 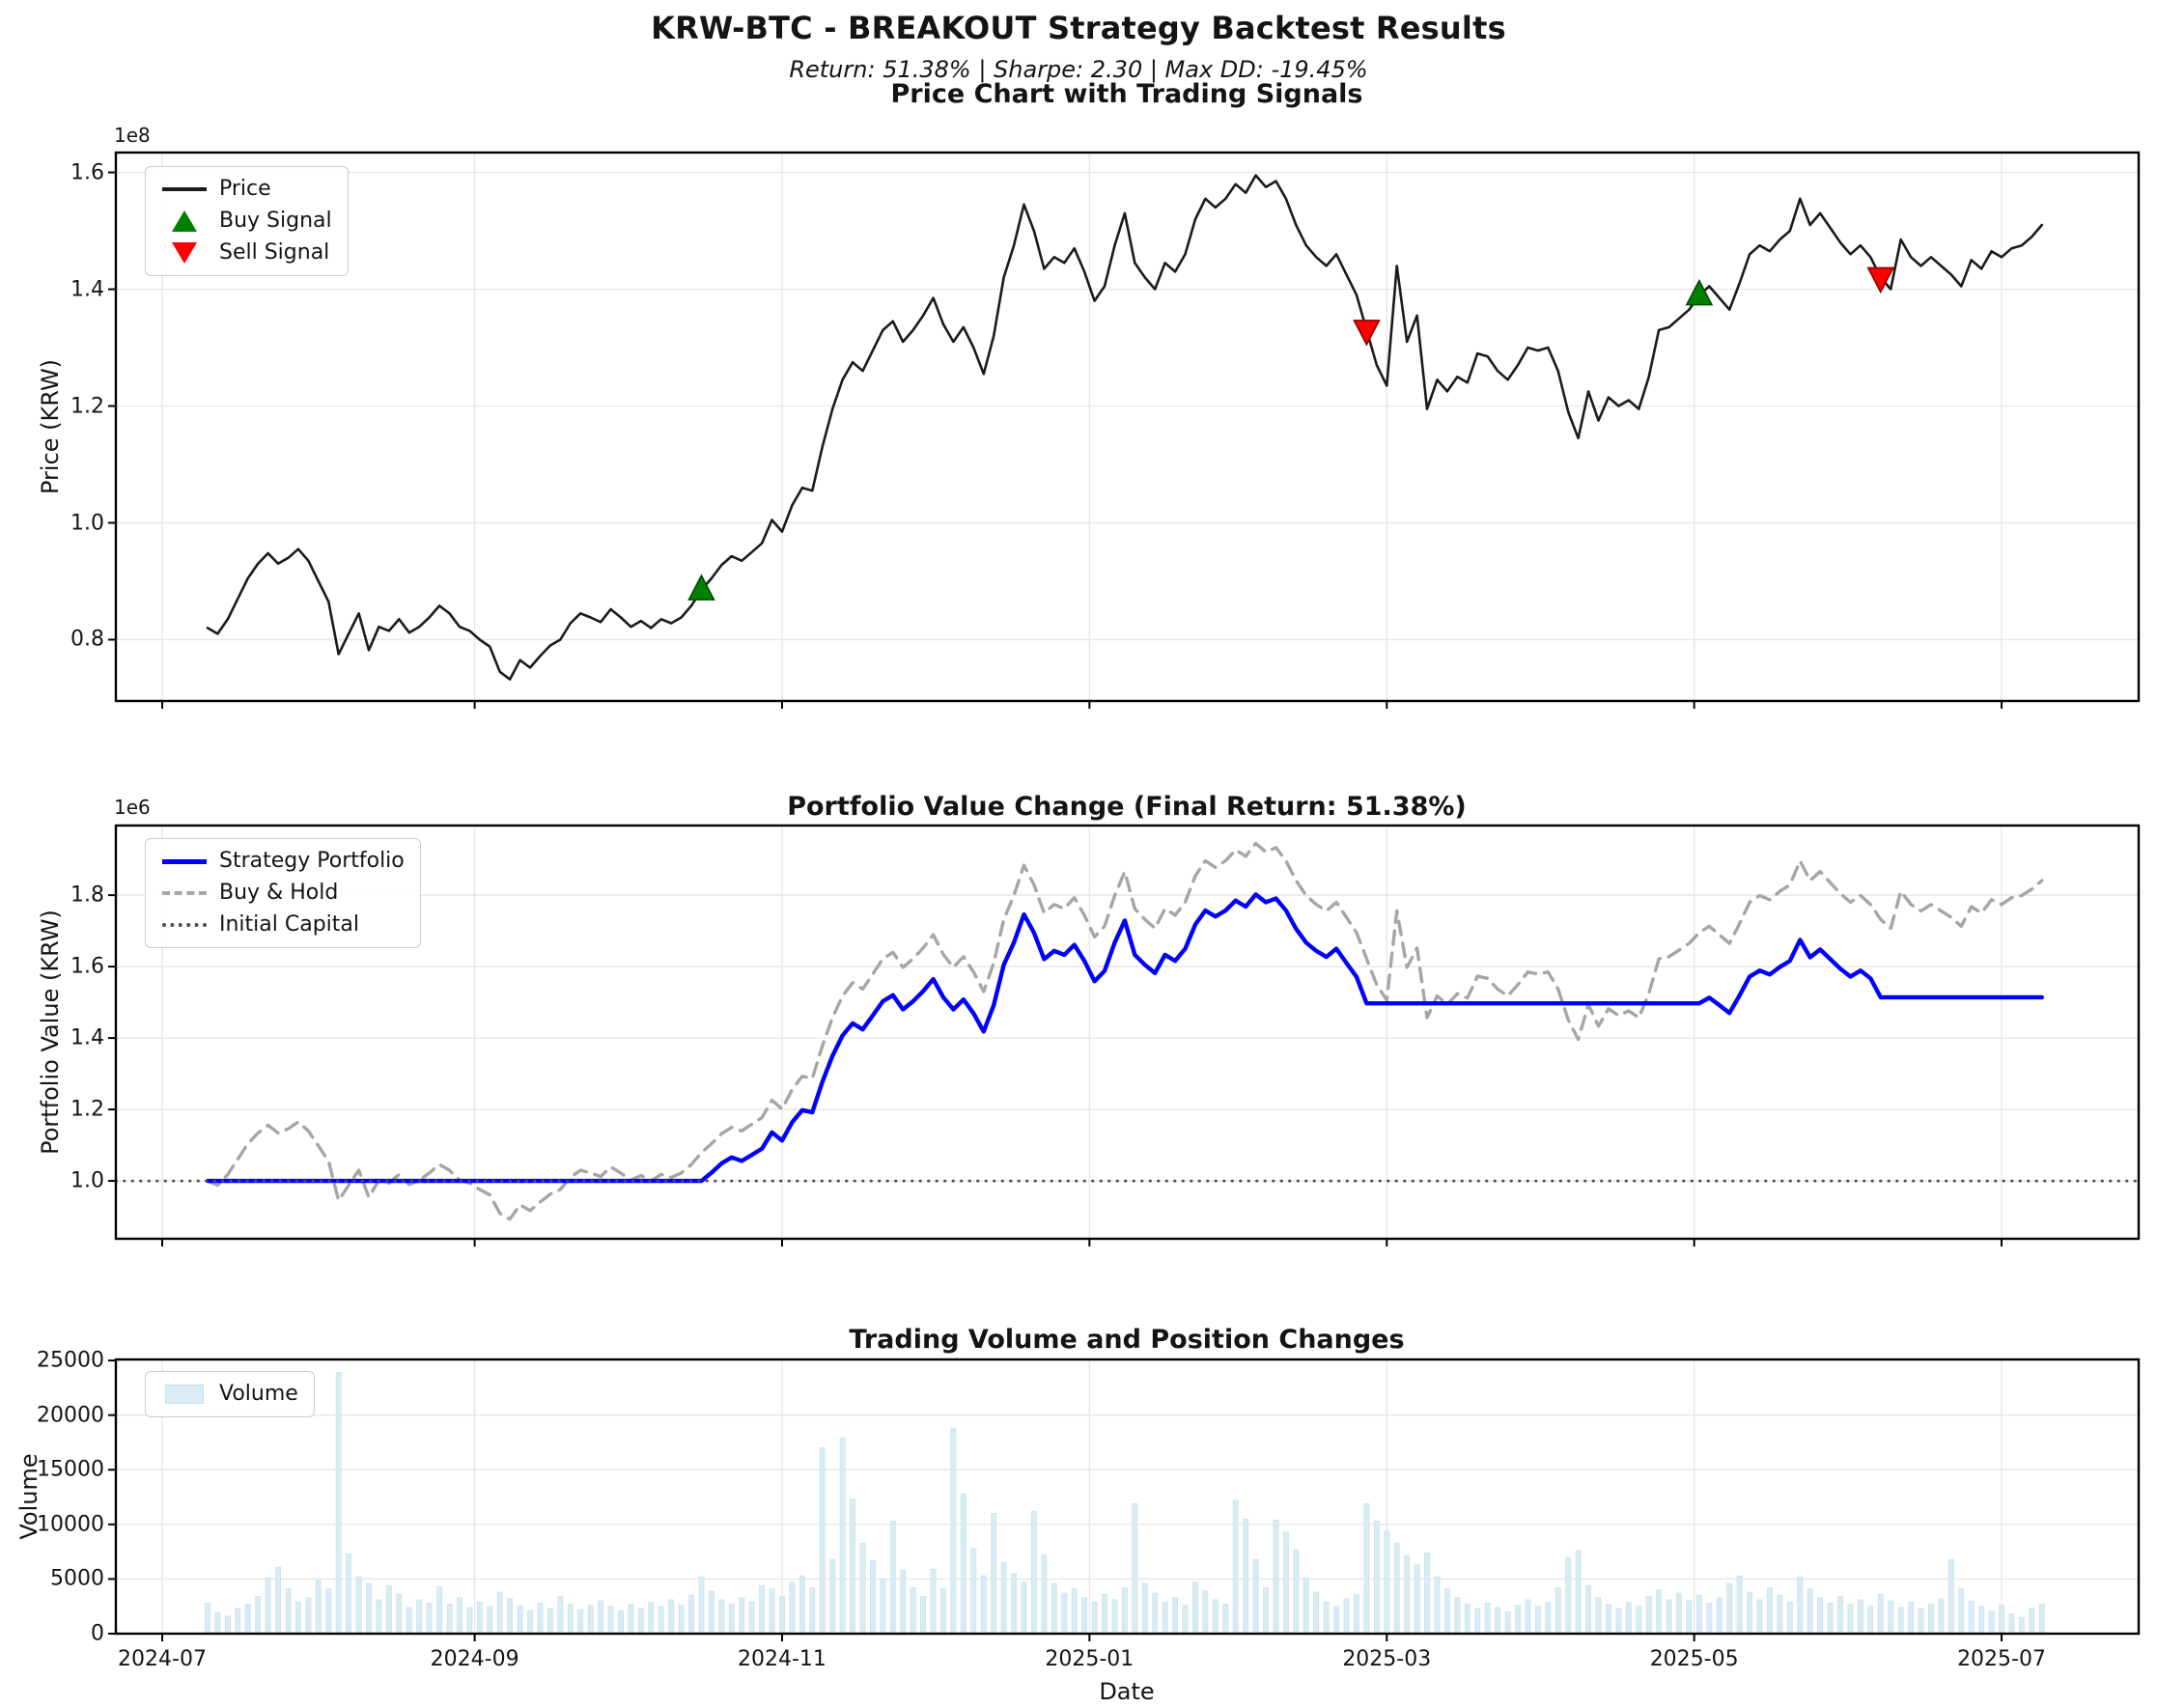 I want to click on y-tick-label: 15000, so click(x=71, y=1469).